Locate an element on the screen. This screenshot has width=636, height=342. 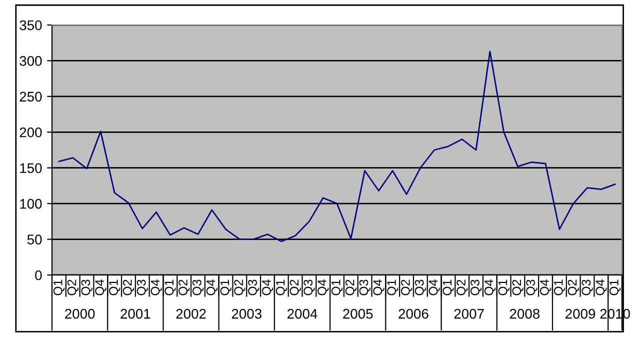
y-tick-label: 350 is located at coordinates (31, 25).